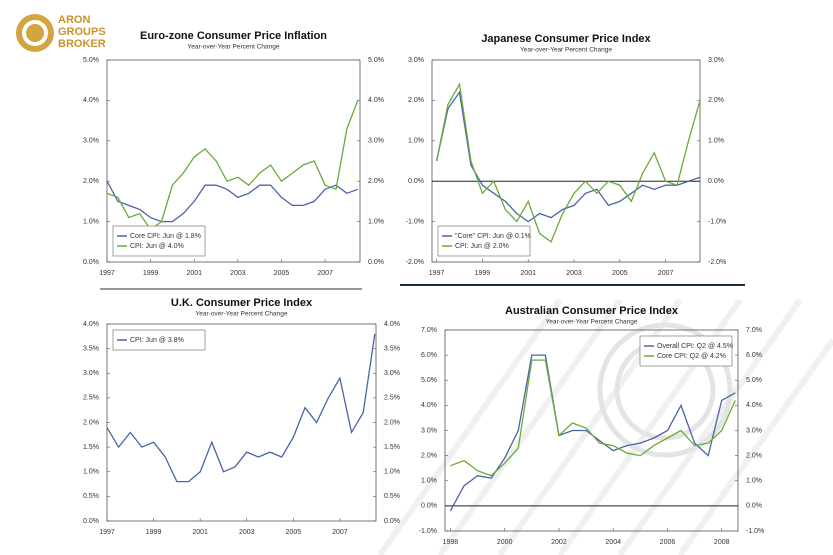  What do you see at coordinates (415, 262) in the screenshot?
I see `y-tick-label: -2.0%` at bounding box center [415, 262].